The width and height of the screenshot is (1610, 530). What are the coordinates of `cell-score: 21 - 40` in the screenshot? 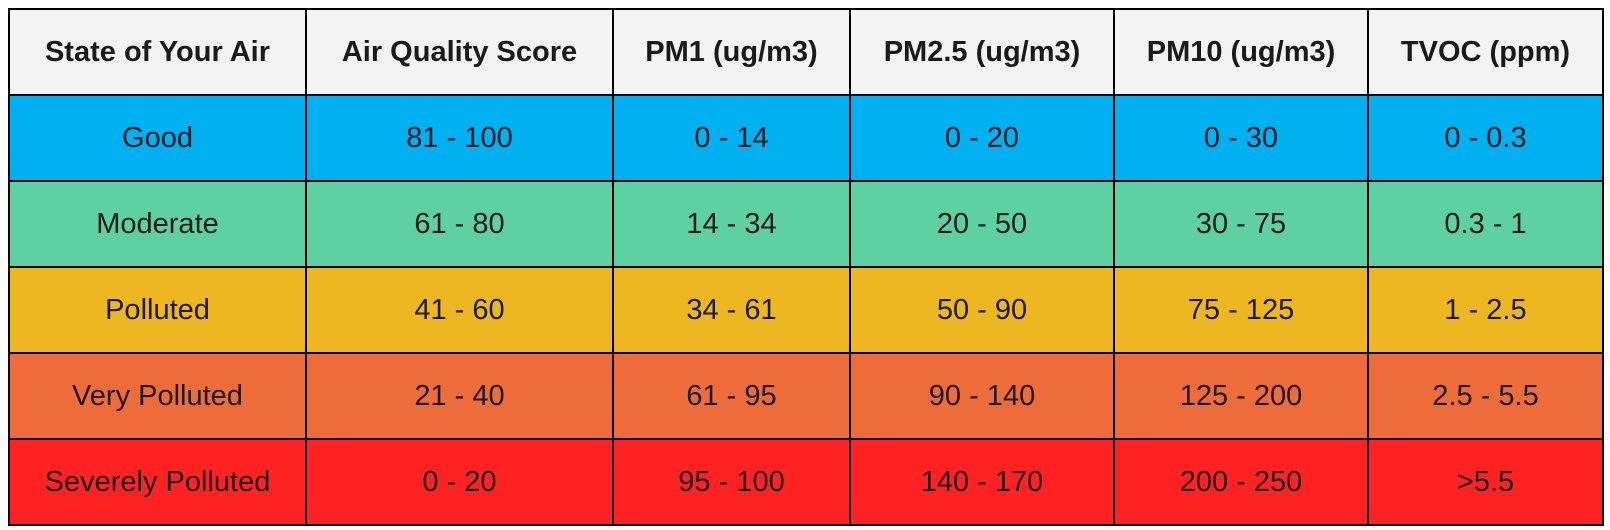 It's located at (459, 396).